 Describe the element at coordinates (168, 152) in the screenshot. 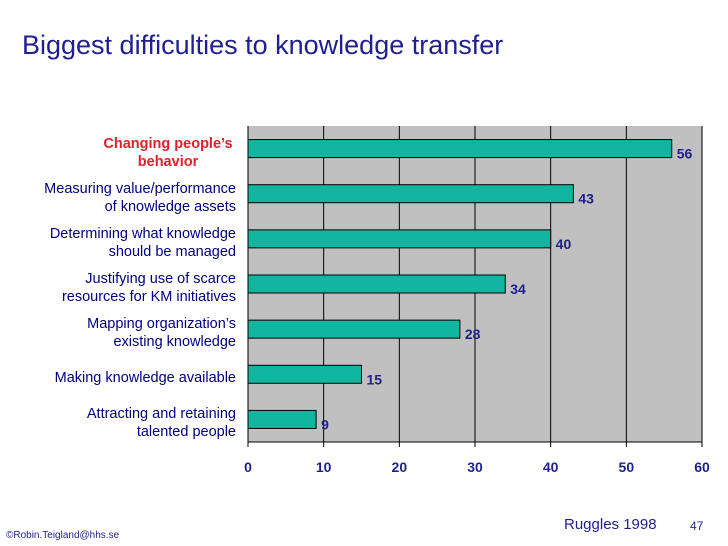

I see `category-label: Changing people’s behavior` at that location.